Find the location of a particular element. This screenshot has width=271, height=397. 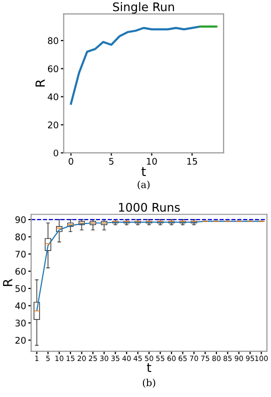

y-tick-label: 90 is located at coordinates (20, 220).